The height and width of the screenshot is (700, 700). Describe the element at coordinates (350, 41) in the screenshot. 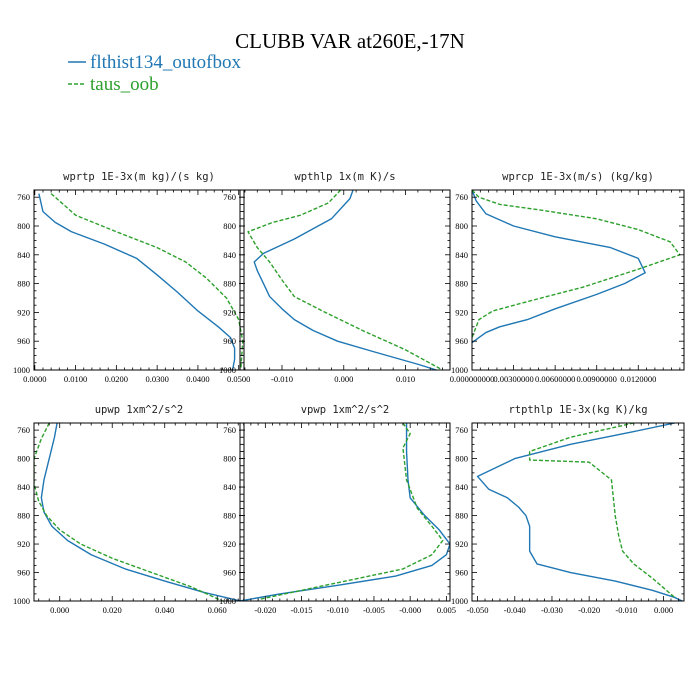

I see `figure-title: CLUBB VAR at260E,-17N` at that location.